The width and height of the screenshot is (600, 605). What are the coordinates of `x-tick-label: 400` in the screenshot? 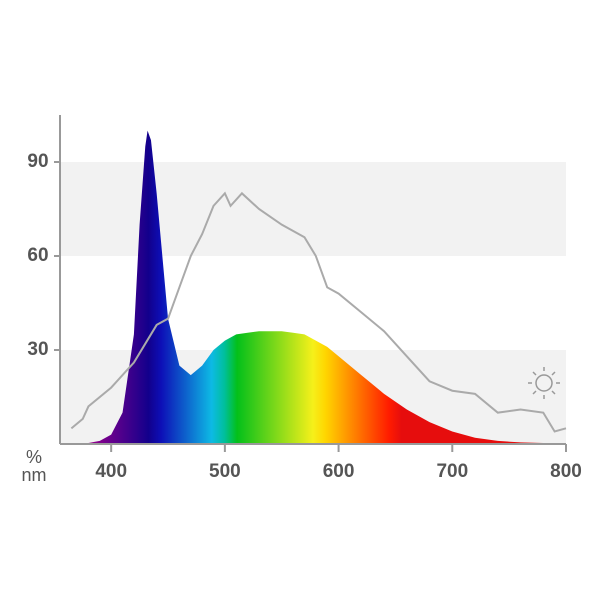 It's located at (111, 471).